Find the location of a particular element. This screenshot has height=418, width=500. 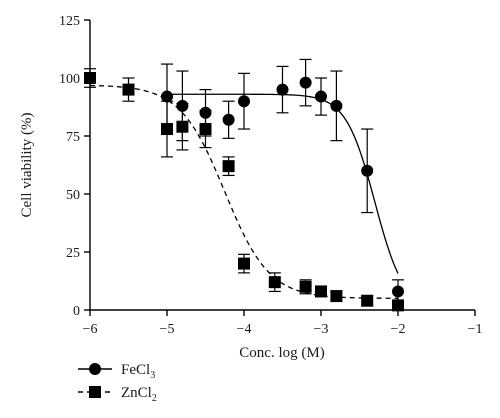

y-tick-label: 75 is located at coordinates (73, 137).